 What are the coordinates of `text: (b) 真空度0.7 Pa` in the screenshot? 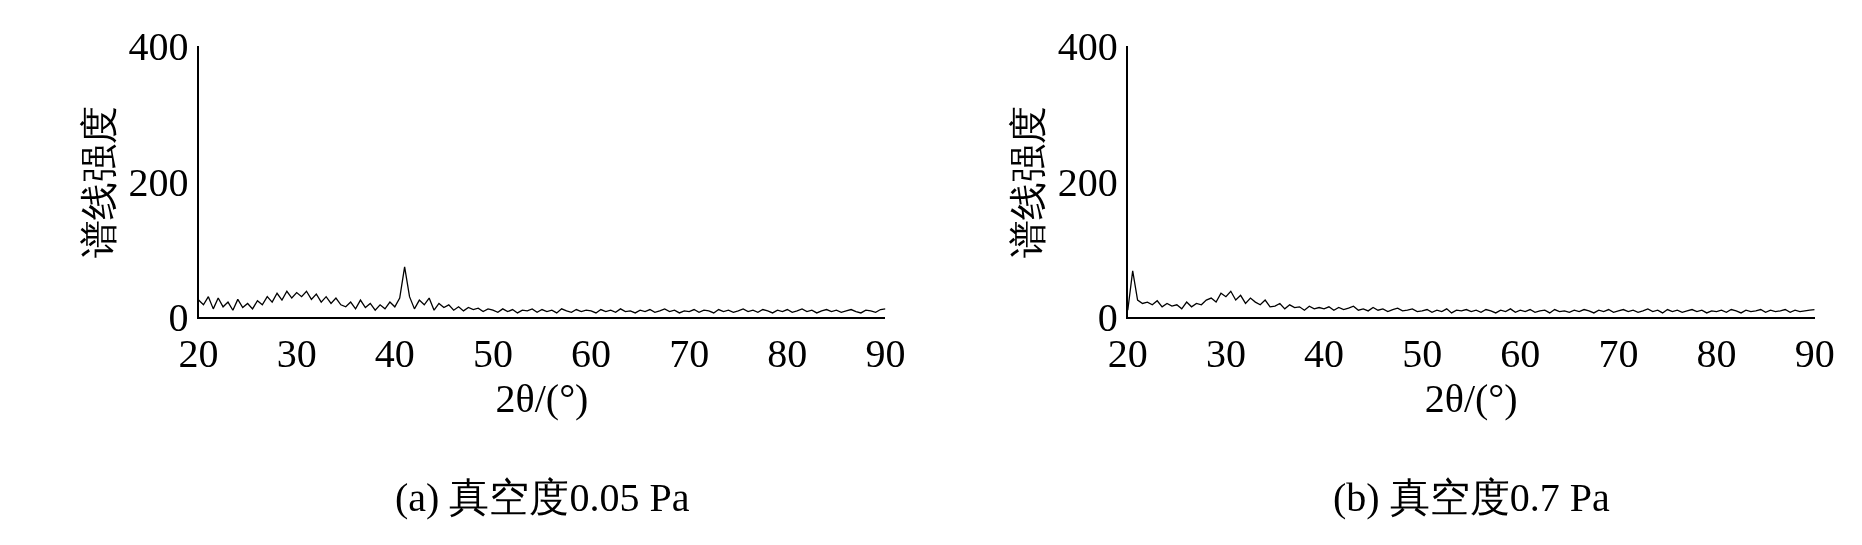 It's located at (1471, 497).